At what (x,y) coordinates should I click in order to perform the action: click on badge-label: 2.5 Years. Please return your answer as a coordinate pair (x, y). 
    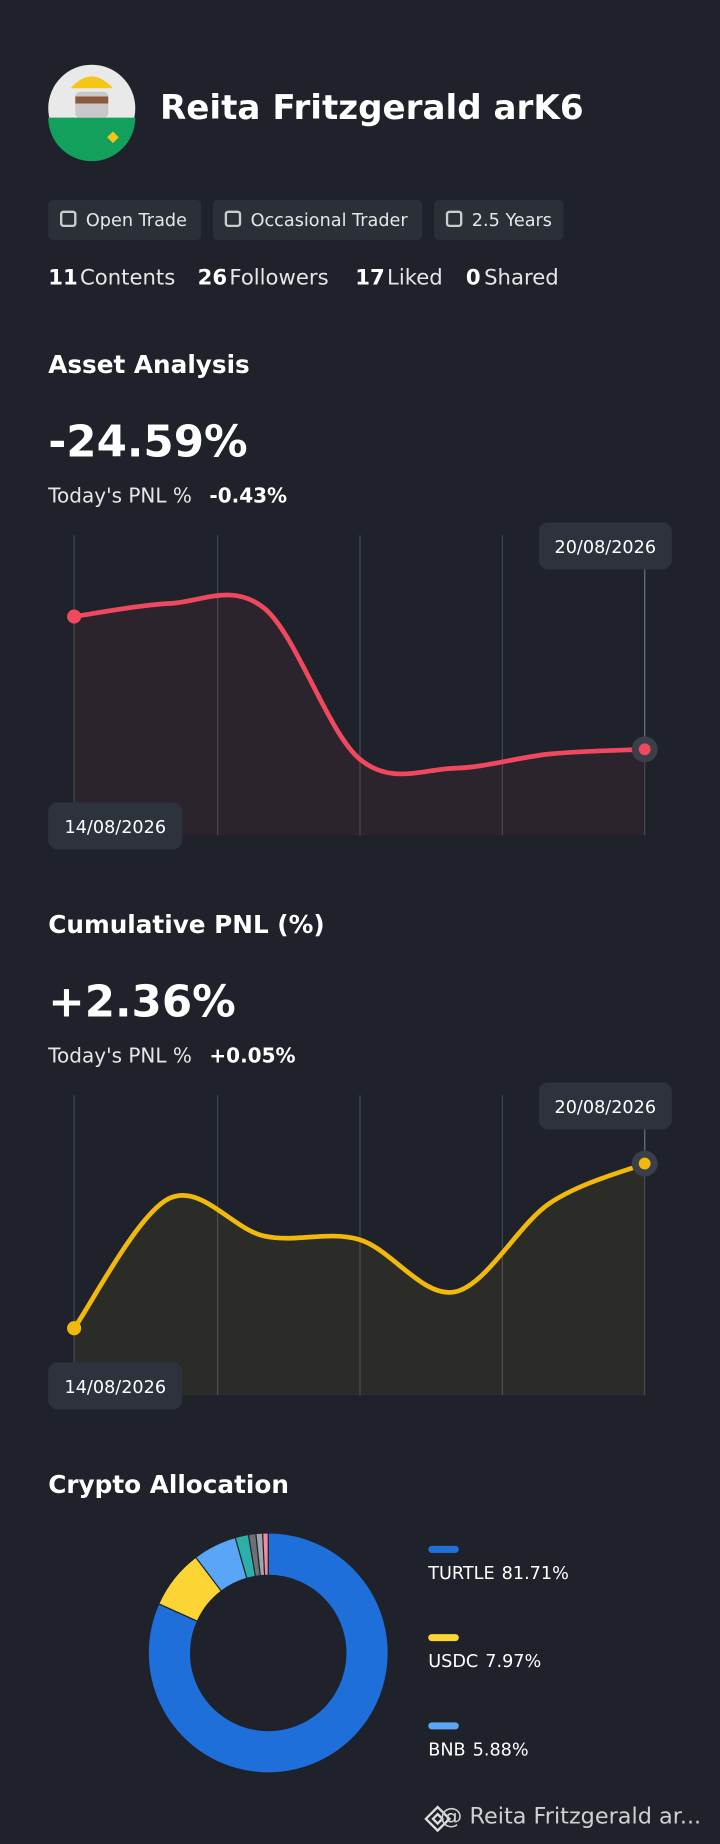
    Looking at the image, I should click on (512, 220).